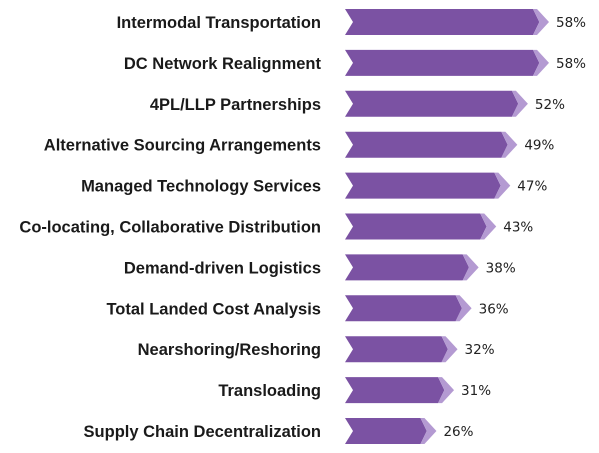 Image resolution: width=599 pixels, height=453 pixels. I want to click on value-label: 31%, so click(476, 391).